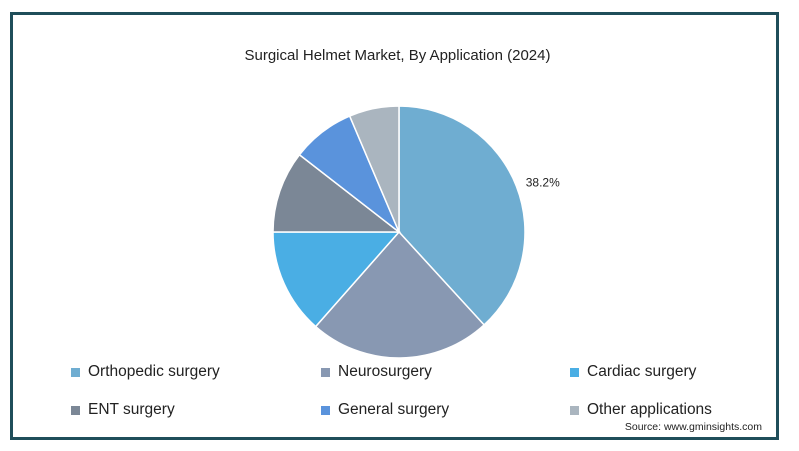 The height and width of the screenshot is (451, 799). Describe the element at coordinates (462, 215) in the screenshot. I see `pie-slice-orthopedic-surgery` at that location.